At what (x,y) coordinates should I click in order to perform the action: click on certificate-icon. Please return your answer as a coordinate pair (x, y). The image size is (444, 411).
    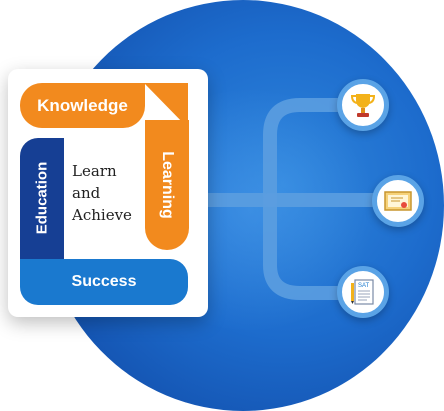
    Looking at the image, I should click on (398, 201).